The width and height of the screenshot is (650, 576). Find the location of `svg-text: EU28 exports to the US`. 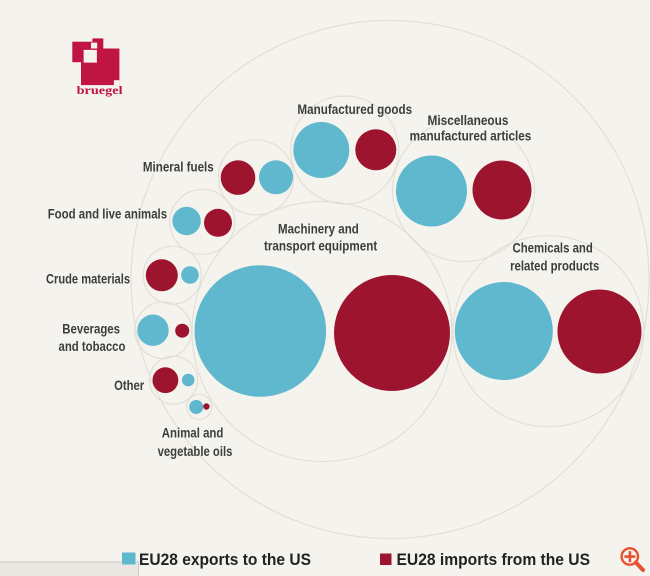

svg-text: EU28 exports to the US is located at coordinates (225, 559).